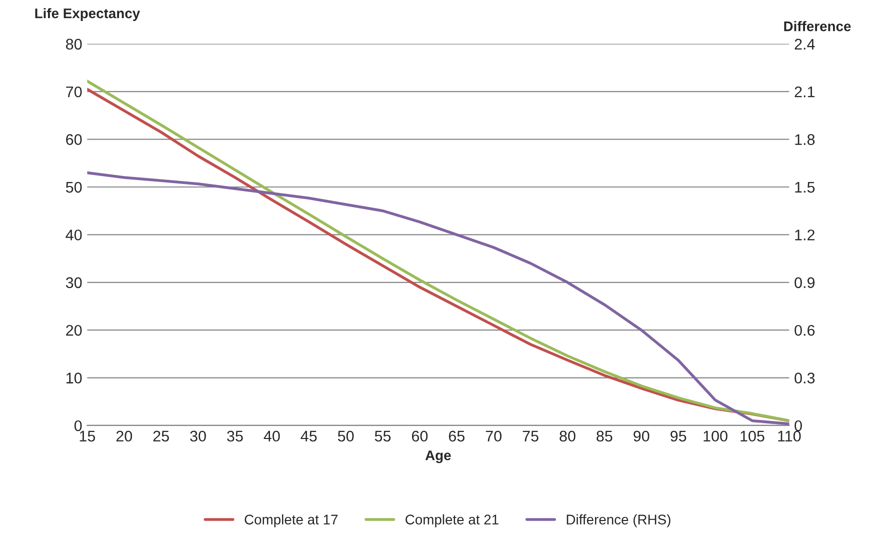 The height and width of the screenshot is (549, 872). I want to click on x-axis-title: Age, so click(438, 457).